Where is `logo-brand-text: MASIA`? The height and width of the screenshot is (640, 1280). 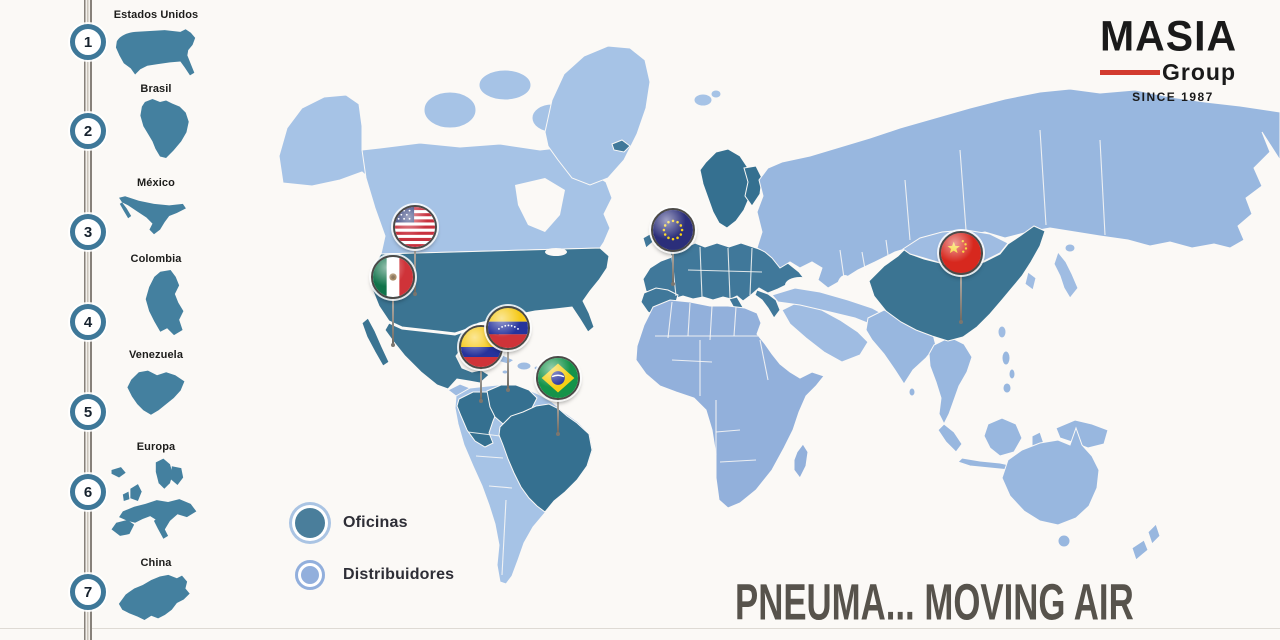
logo-brand-text: MASIA is located at coordinates (1169, 36).